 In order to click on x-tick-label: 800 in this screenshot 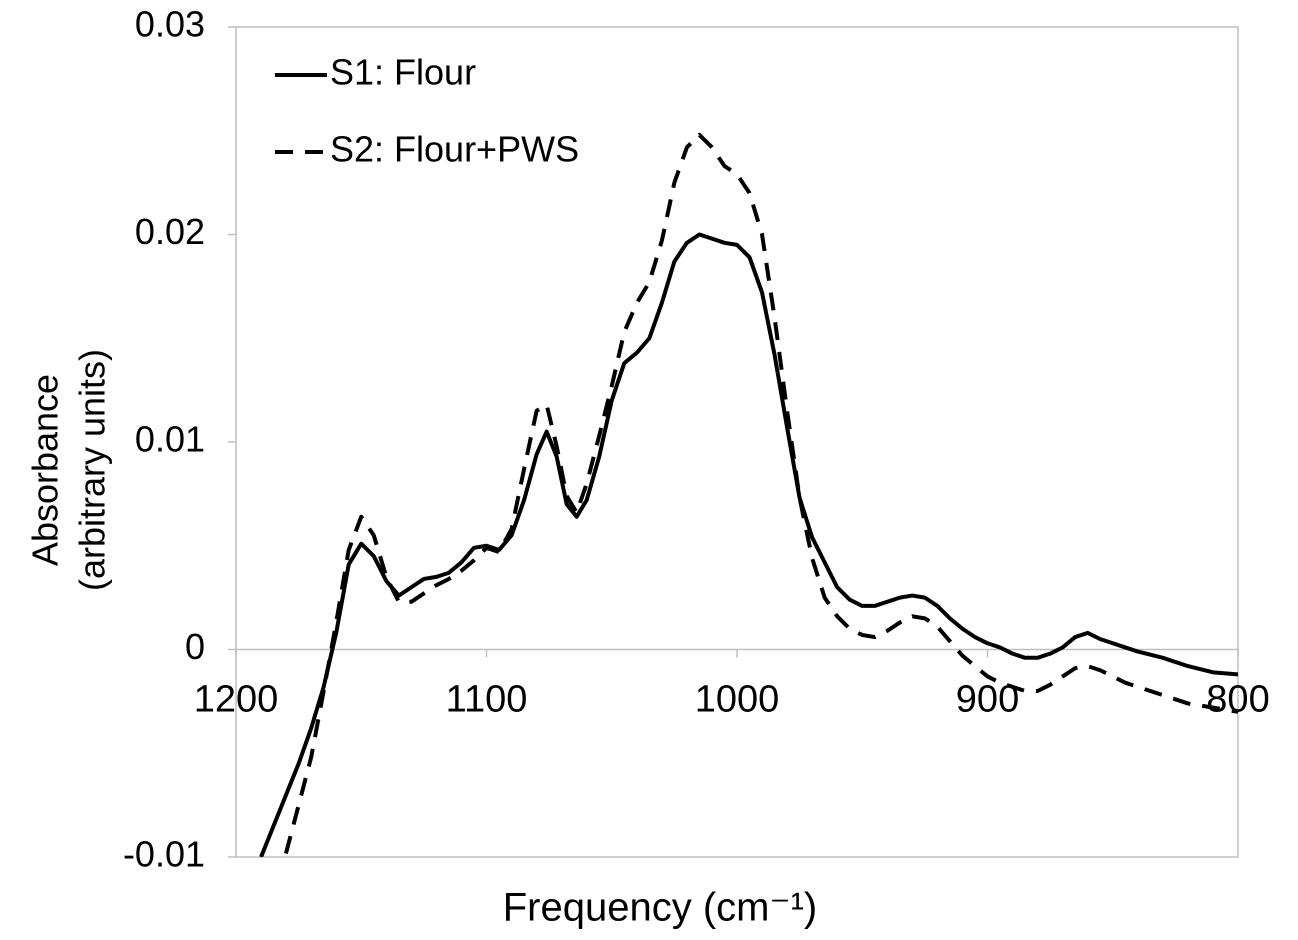, I will do `click(1237, 700)`.